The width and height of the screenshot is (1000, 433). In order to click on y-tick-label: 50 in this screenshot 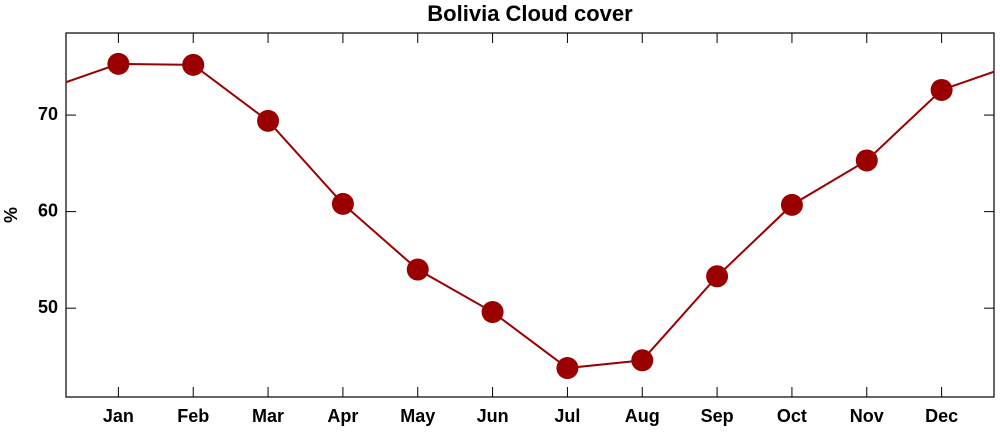, I will do `click(48, 307)`.